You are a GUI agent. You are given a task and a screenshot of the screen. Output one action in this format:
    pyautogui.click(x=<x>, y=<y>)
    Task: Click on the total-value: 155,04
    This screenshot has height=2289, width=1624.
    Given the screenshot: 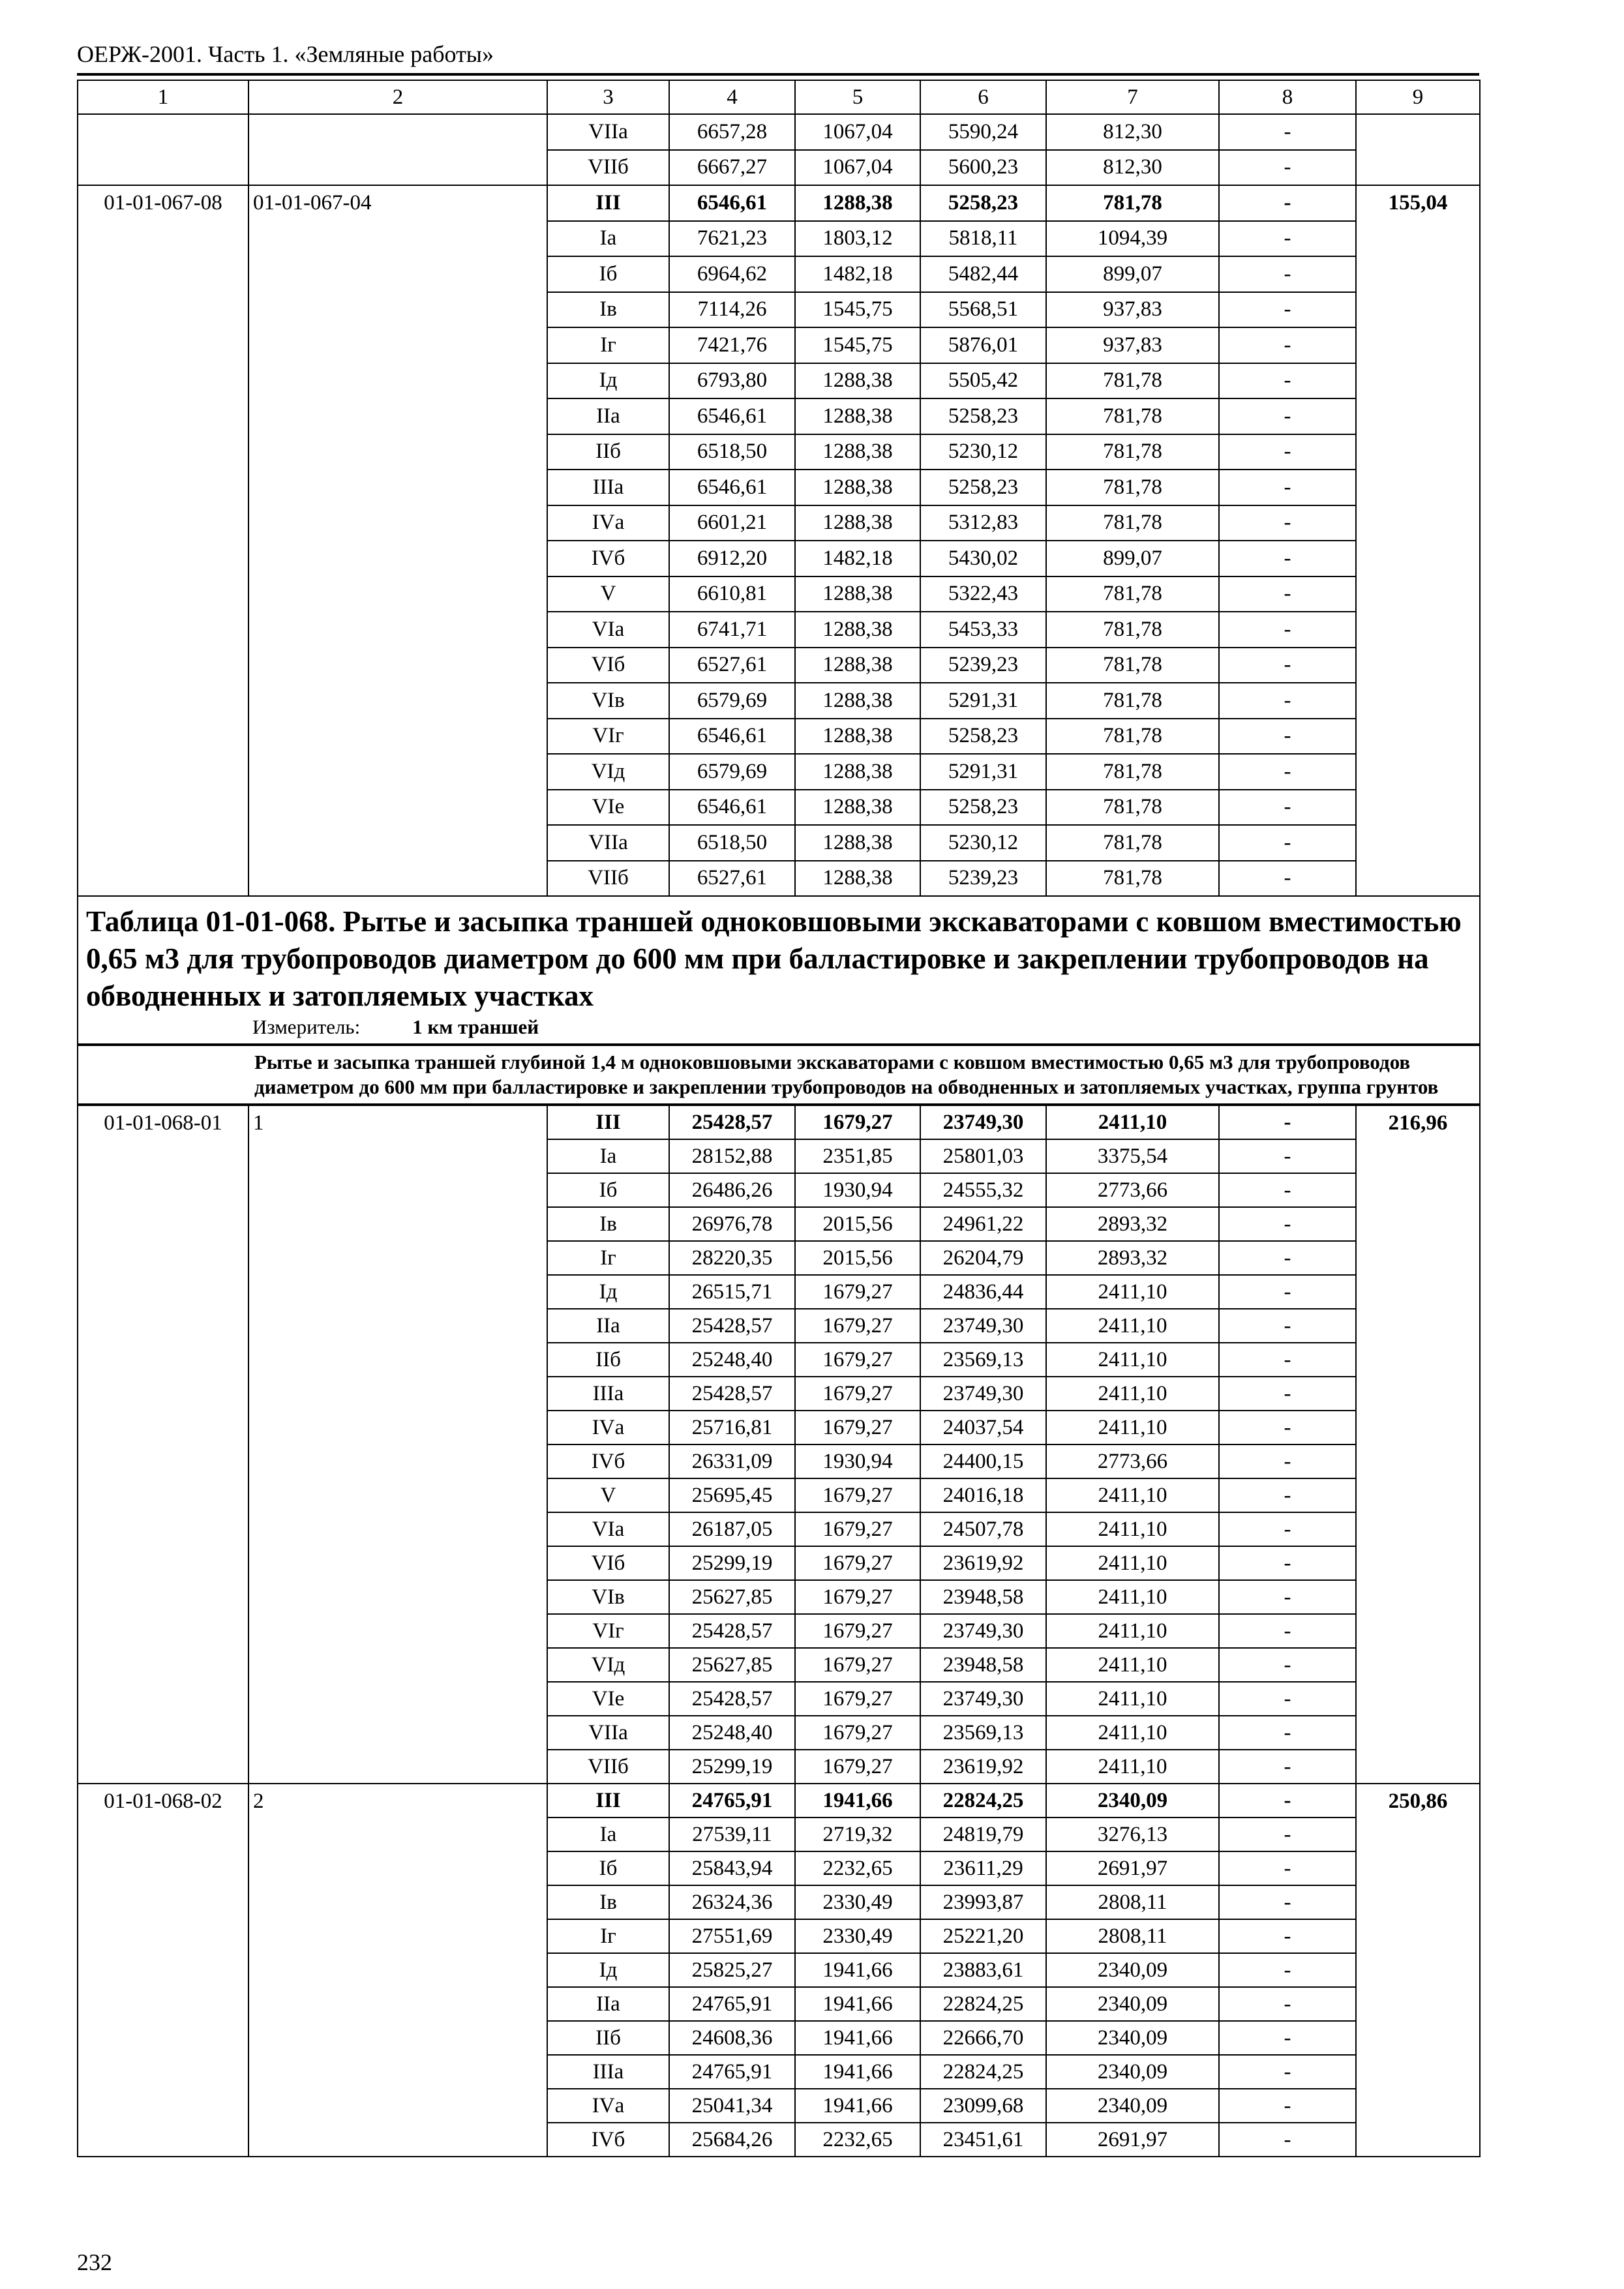 What is the action you would take?
    pyautogui.click(x=1418, y=541)
    